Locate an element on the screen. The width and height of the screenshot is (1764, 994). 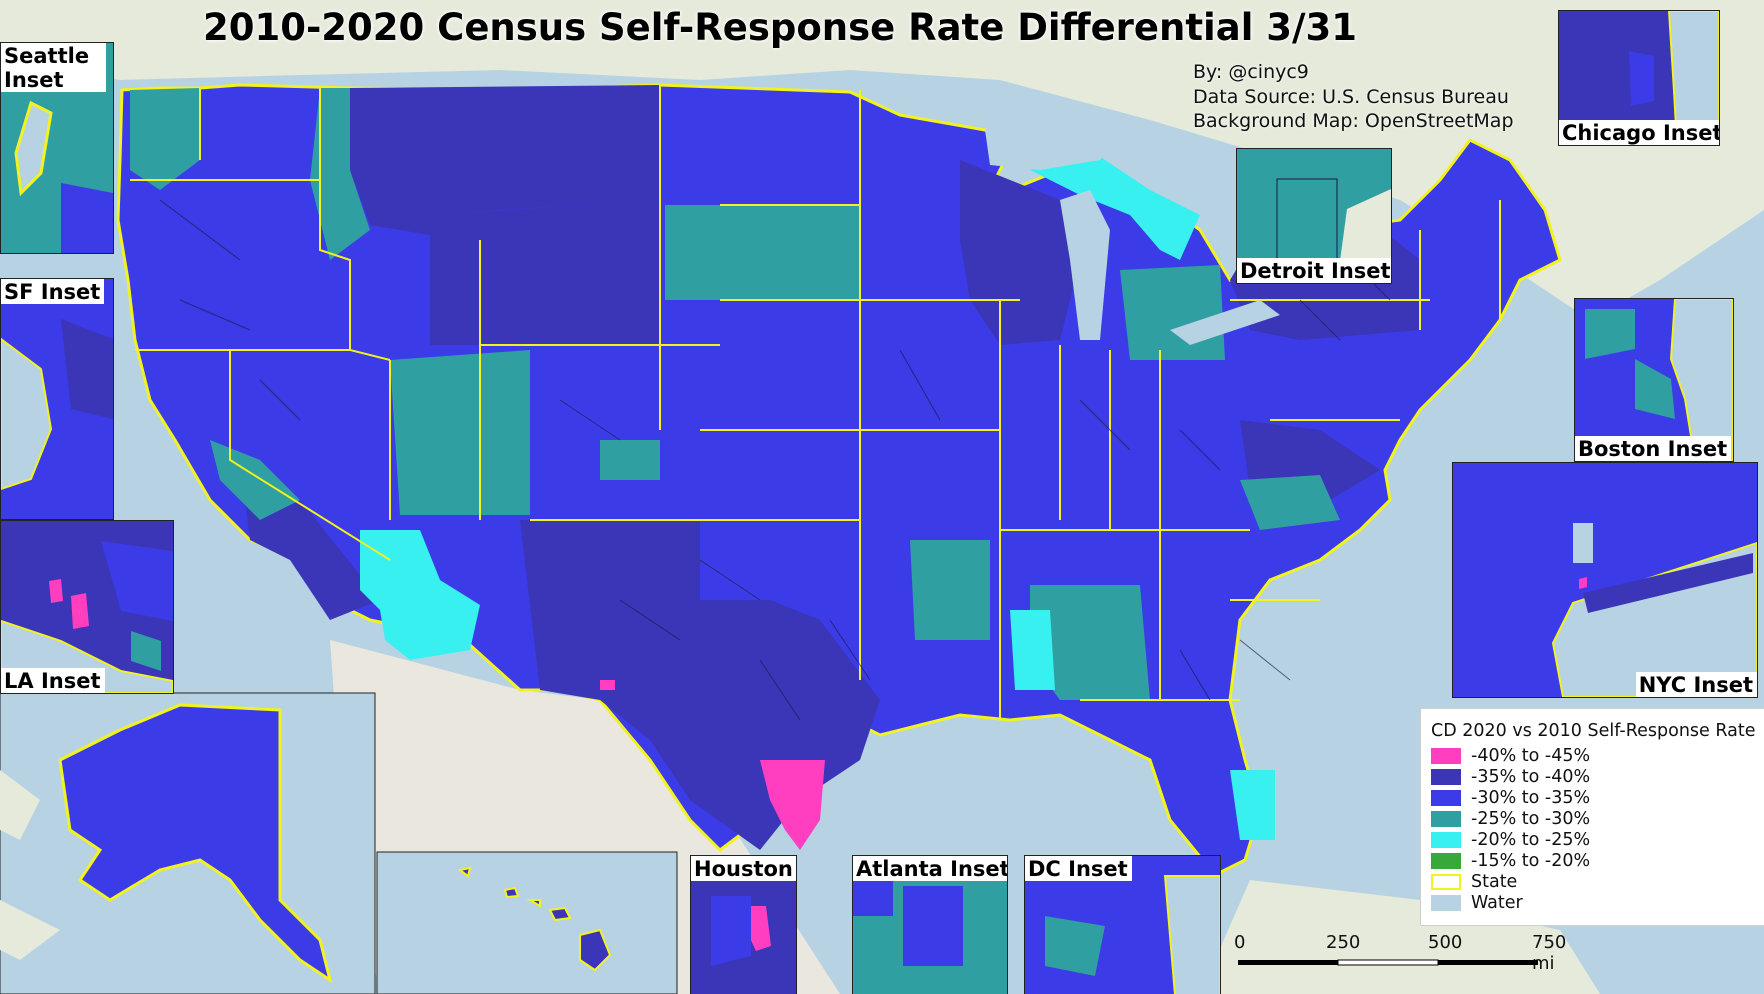
scale-tick: 500 is located at coordinates (1445, 942).